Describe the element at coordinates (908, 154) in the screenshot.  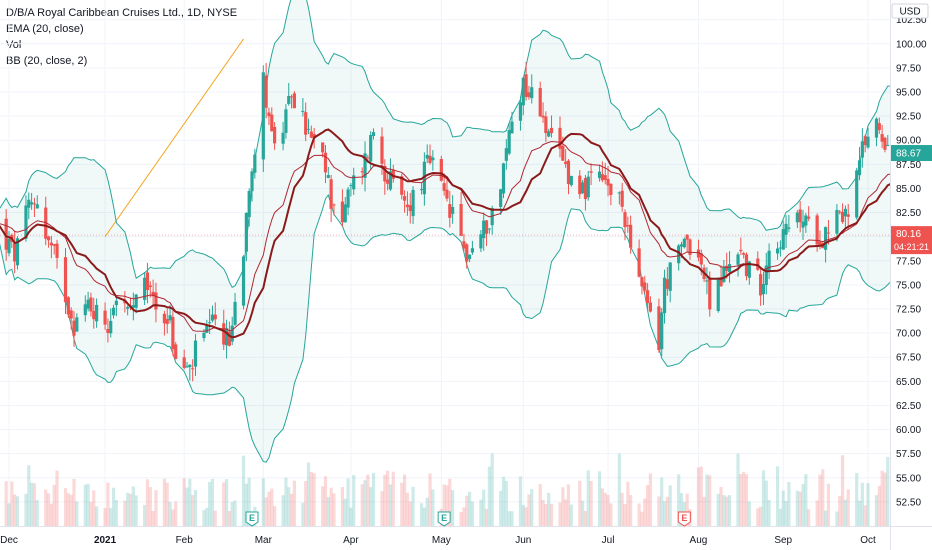
I see `last-price-label: 88.67` at that location.